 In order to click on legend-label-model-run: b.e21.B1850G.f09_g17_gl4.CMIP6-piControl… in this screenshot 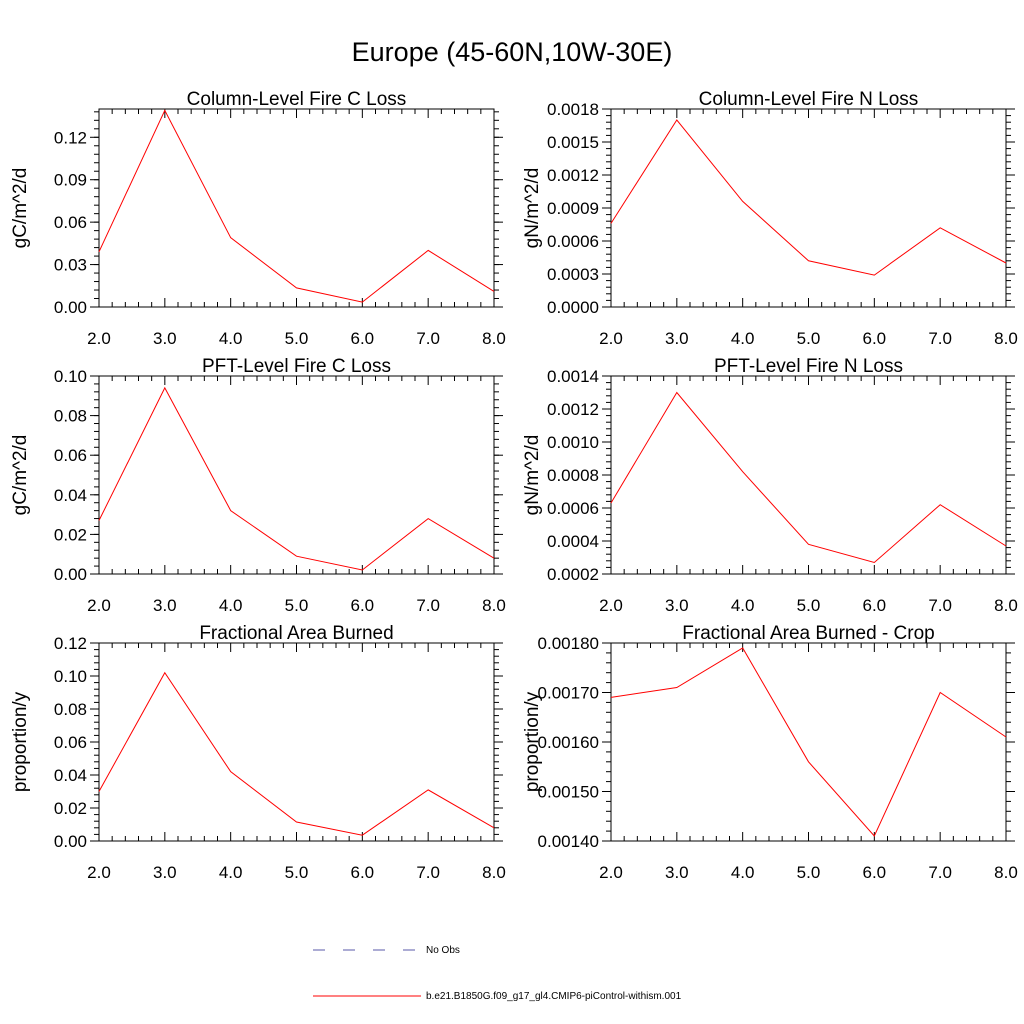, I will do `click(554, 996)`.